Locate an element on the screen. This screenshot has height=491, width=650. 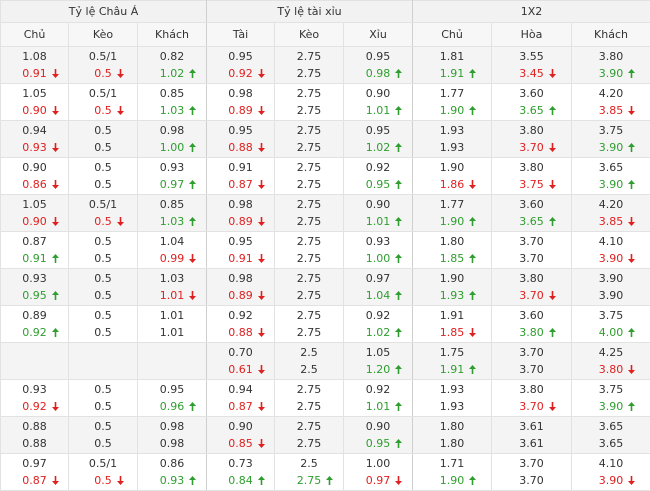
opening-odds: 1.77 is located at coordinates (452, 204).